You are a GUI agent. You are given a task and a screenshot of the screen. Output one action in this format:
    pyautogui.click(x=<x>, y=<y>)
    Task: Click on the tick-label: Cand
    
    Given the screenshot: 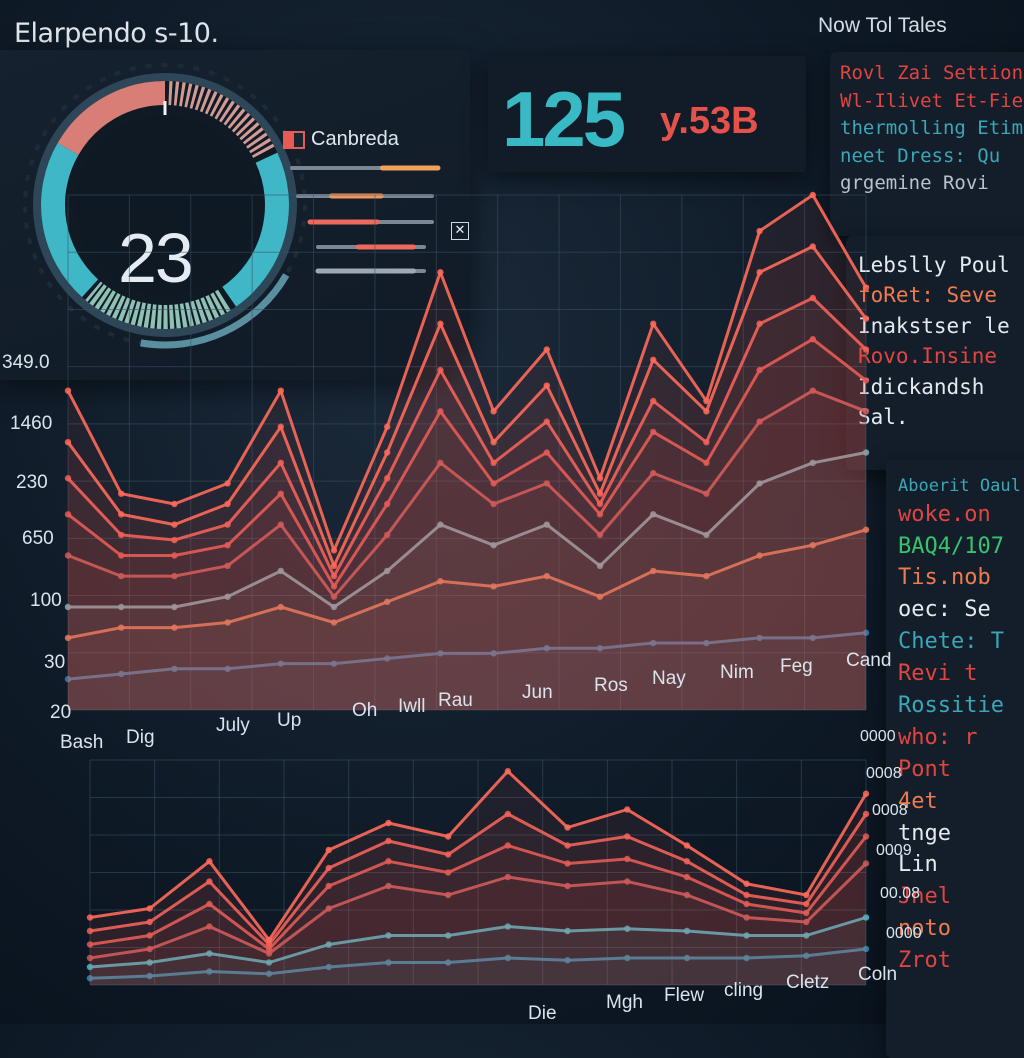 What is the action you would take?
    pyautogui.click(x=869, y=660)
    